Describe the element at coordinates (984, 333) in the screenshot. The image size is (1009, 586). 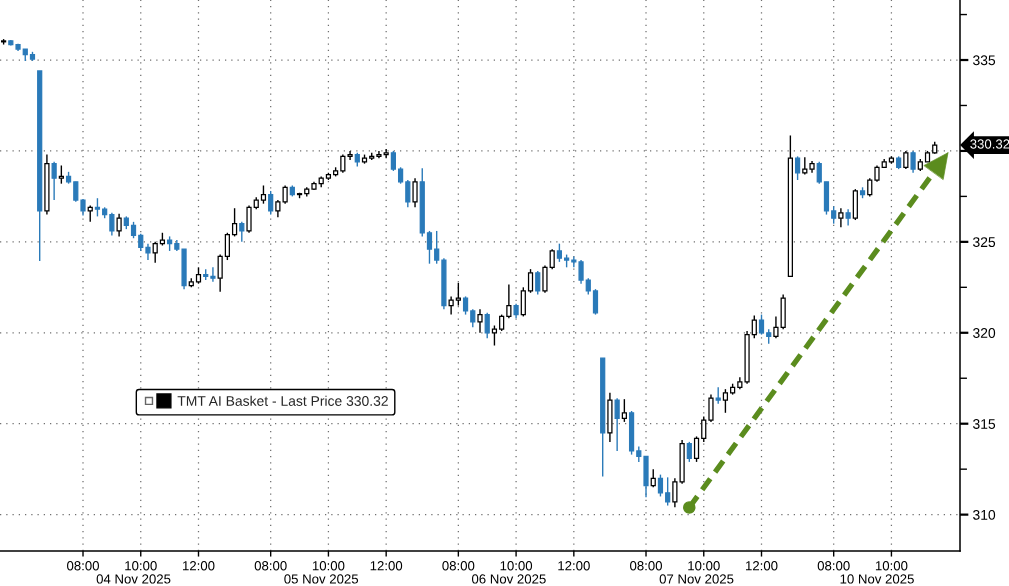
I see `y-tick-label: 320` at that location.